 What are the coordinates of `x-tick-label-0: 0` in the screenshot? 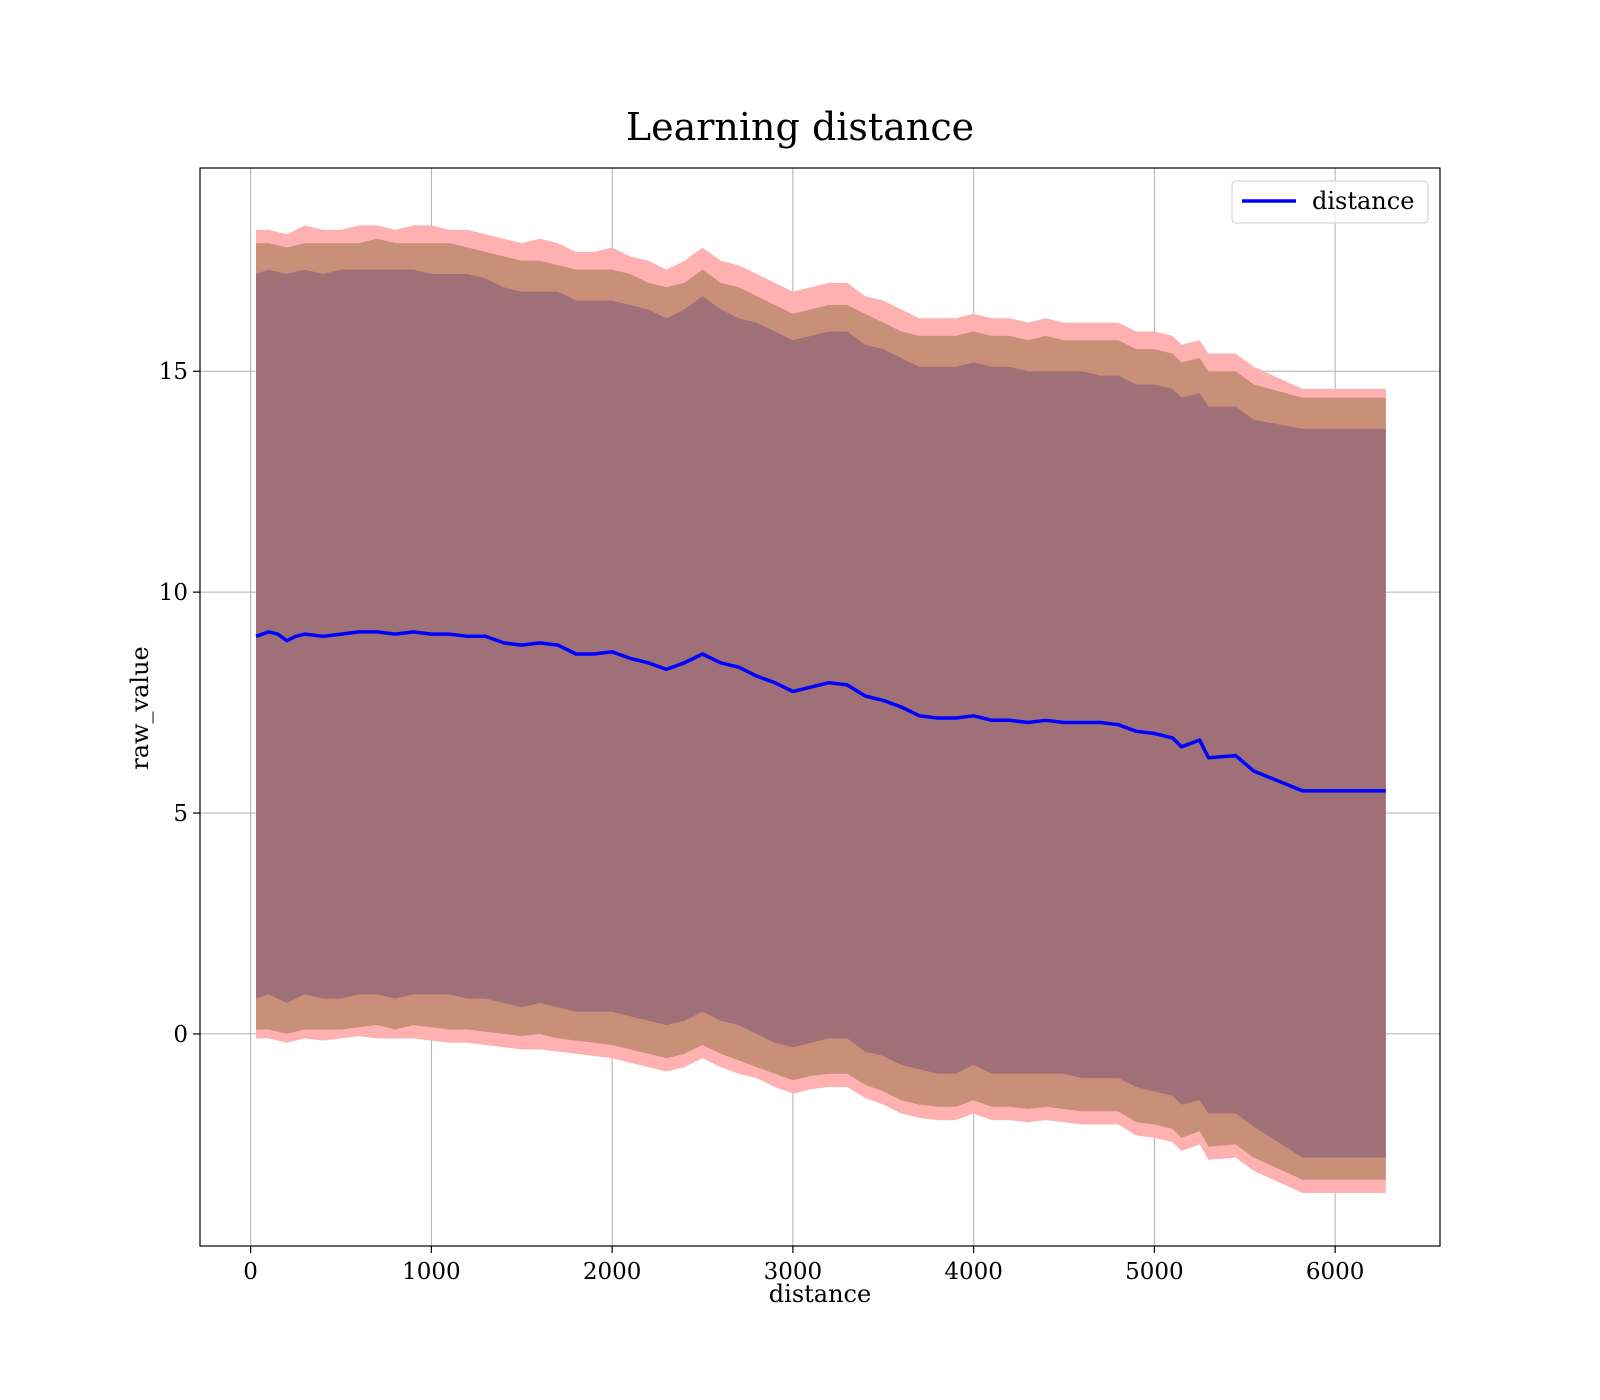 It's located at (250, 1272).